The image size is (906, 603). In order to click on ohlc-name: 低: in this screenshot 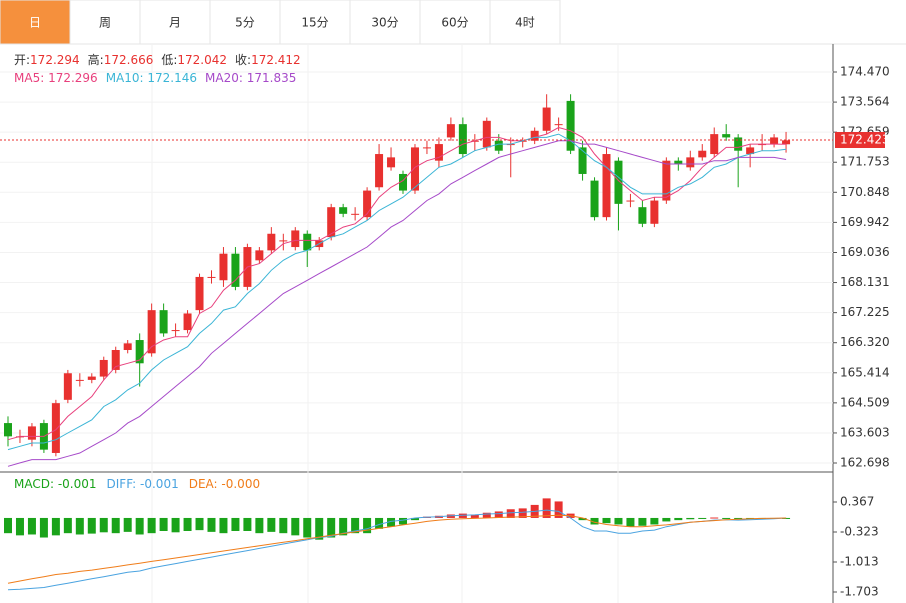, I will do `click(169, 60)`.